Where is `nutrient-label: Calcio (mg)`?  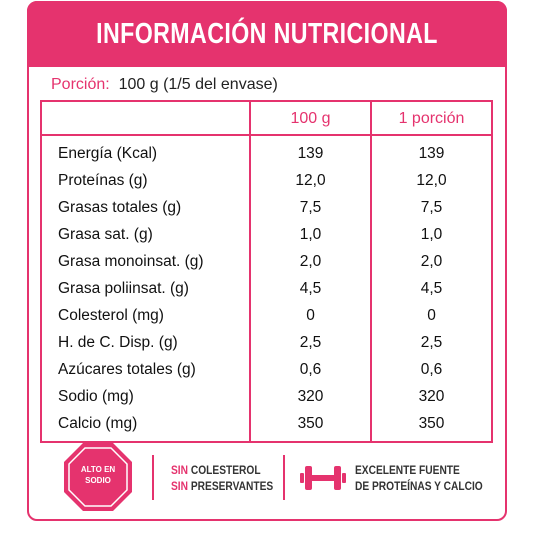
nutrient-label: Calcio (mg) is located at coordinates (98, 423).